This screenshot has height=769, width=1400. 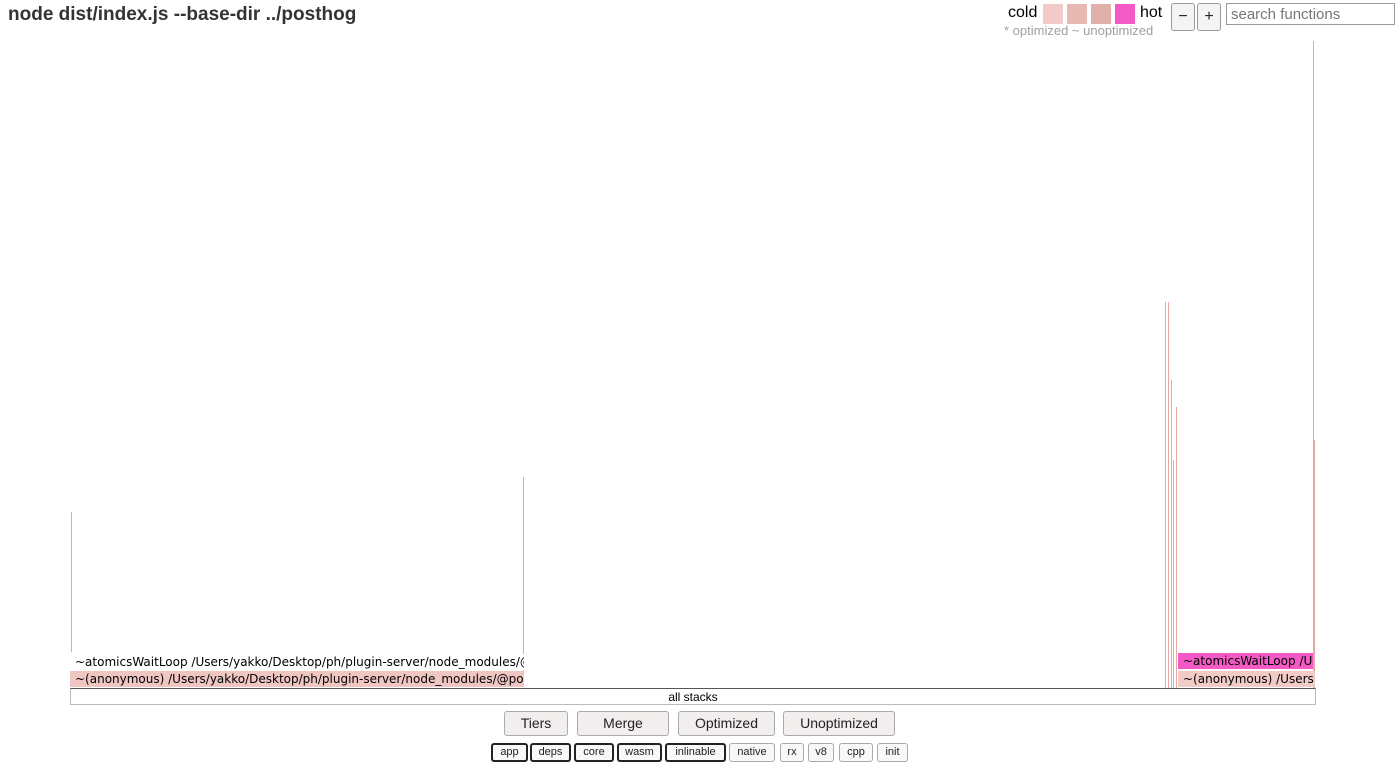 I want to click on view-toolbar: Tiers Merge Optimized Unoptimized, so click(x=700, y=724).